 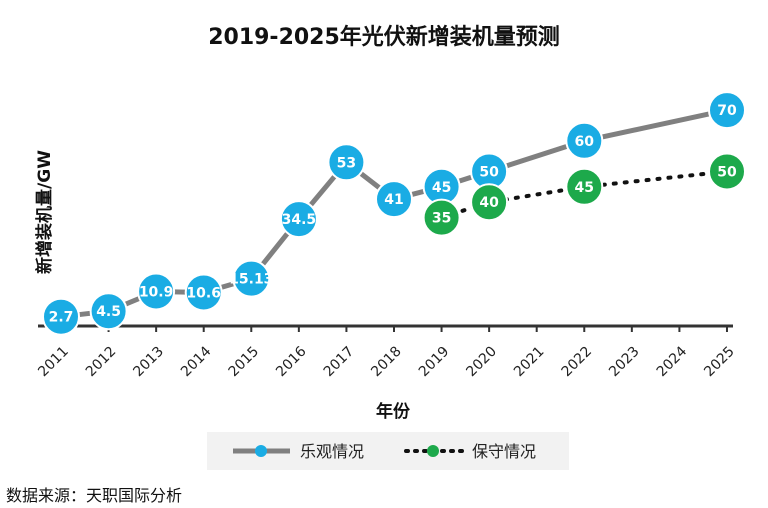 I want to click on data-label: 10.6, so click(x=203, y=294).